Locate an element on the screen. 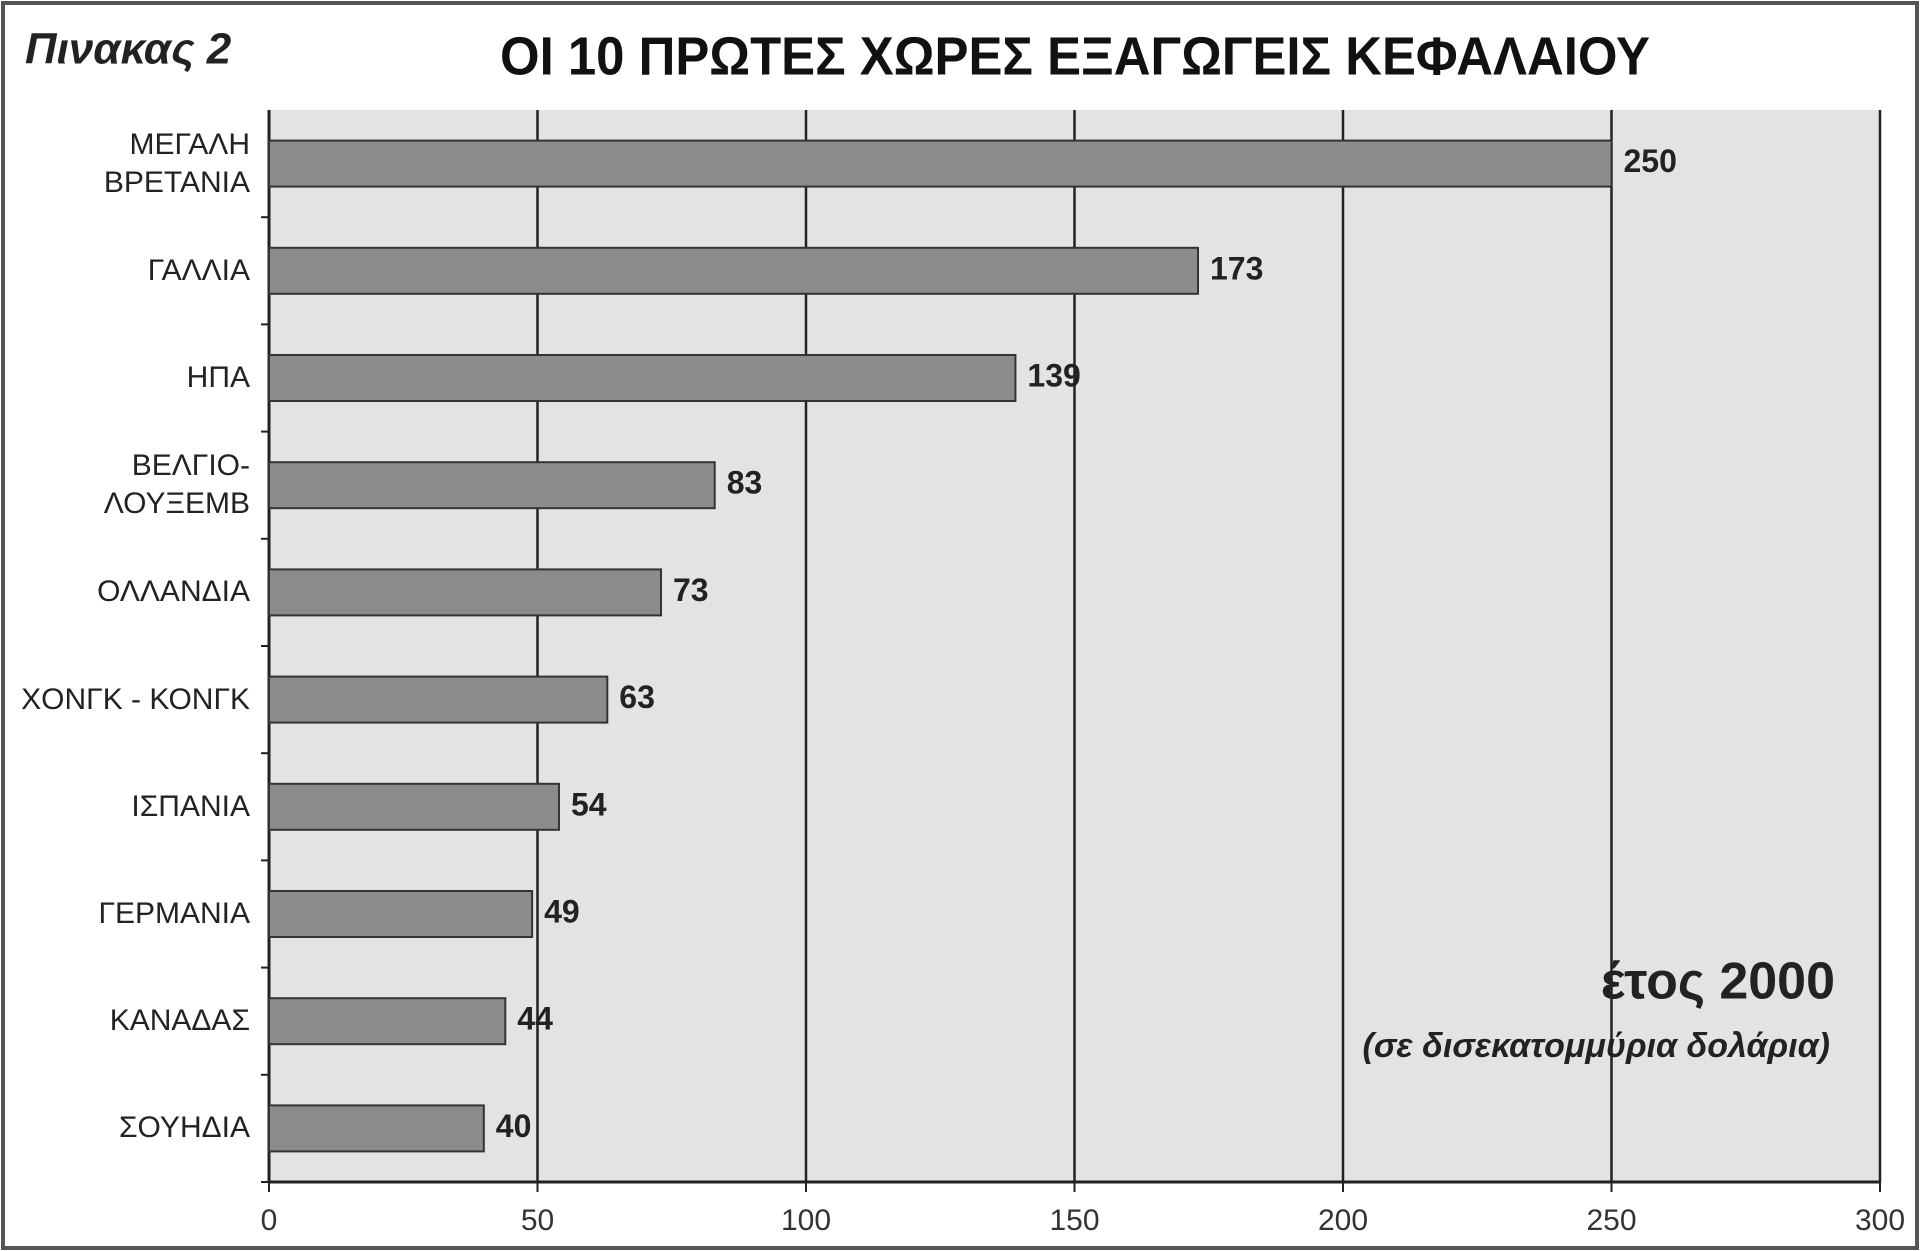 This screenshot has height=1251, width=1920. value-label: 54 is located at coordinates (589, 804).